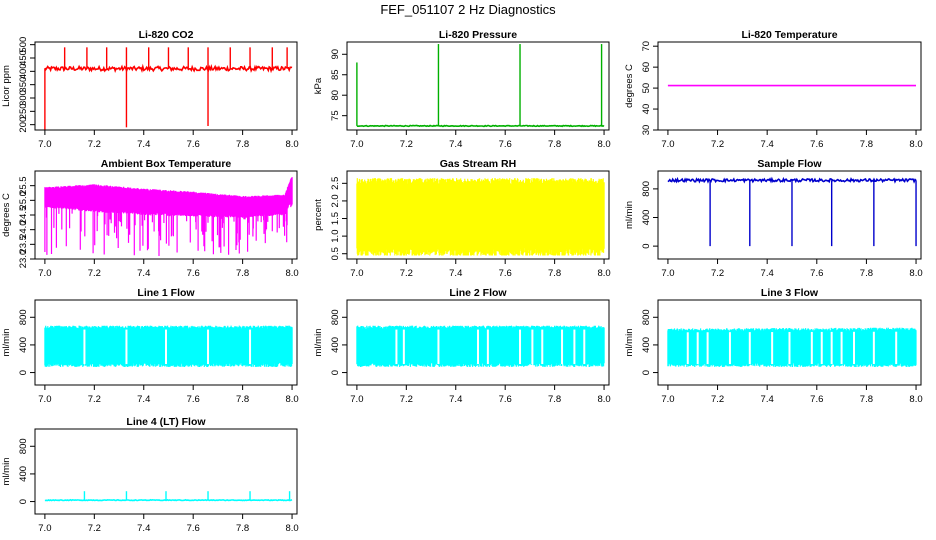 Image resolution: width=936 pixels, height=540 pixels. I want to click on panel-title: Line 1 Flow, so click(166, 293).